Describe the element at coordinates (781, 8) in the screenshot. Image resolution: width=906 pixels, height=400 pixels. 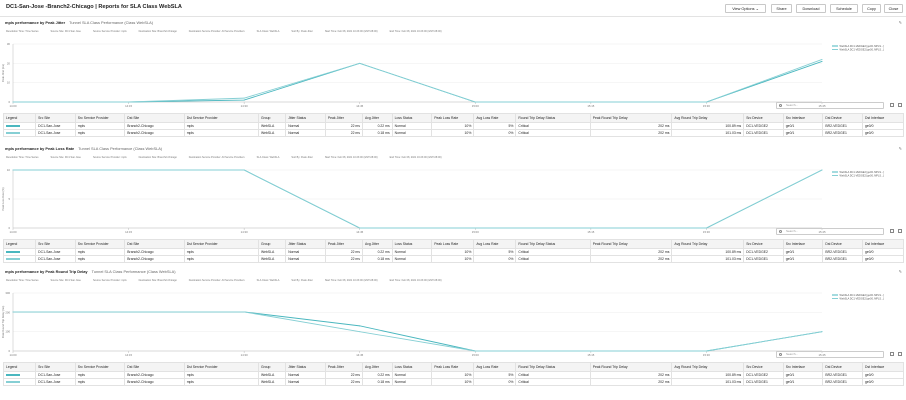
I see `share-button: Share` at that location.